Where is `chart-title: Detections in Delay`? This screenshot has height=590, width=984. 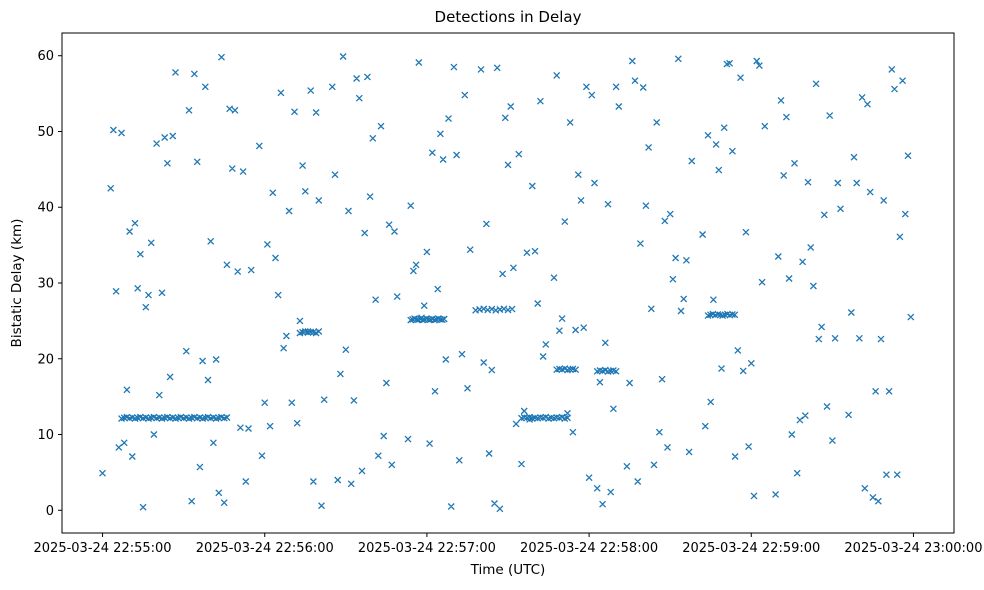 chart-title: Detections in Delay is located at coordinates (508, 17).